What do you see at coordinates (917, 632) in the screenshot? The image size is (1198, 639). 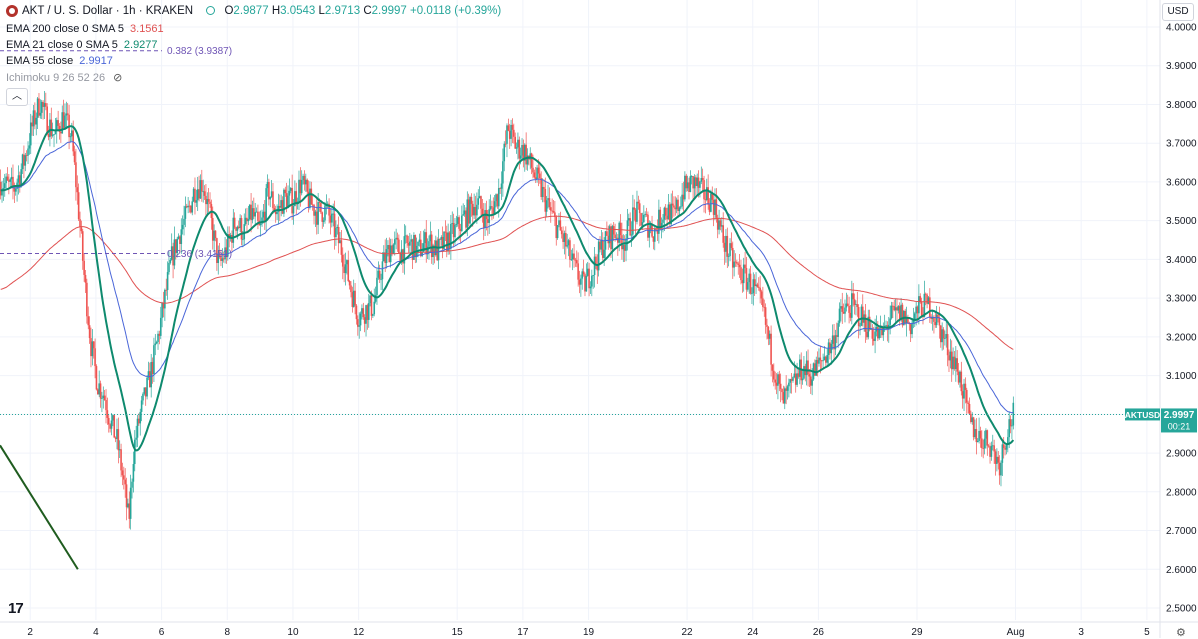 I see `x-tick-label: 29` at bounding box center [917, 632].